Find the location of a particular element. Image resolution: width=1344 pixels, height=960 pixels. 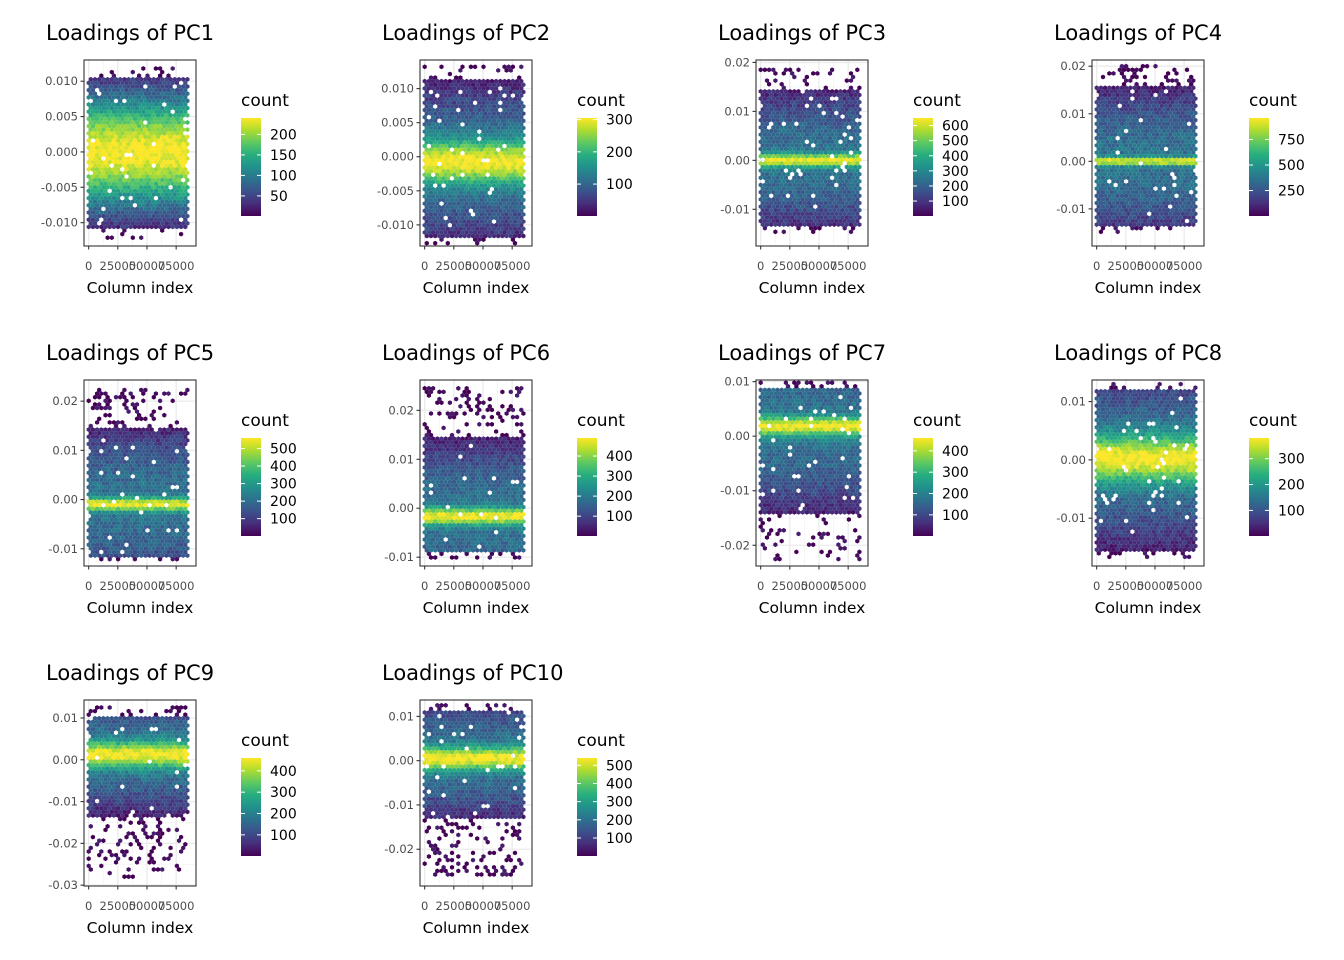

legend-tick-label: 400 is located at coordinates (955, 157).